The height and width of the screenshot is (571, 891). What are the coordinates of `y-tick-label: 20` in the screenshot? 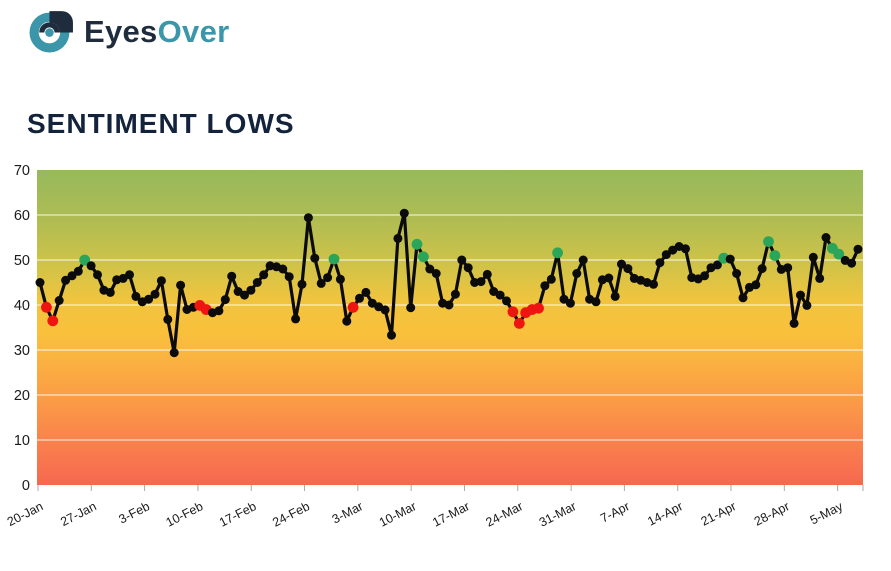 It's located at (22, 396).